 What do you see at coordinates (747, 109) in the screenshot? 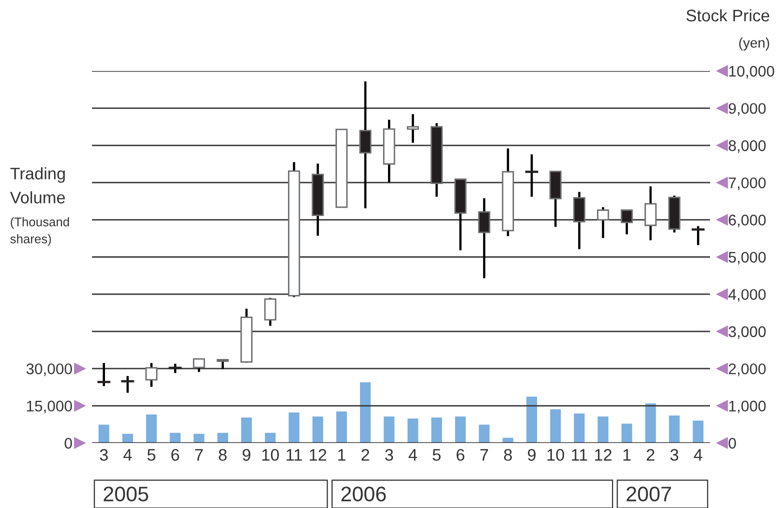
I see `y2-tick-label: 9,000` at bounding box center [747, 109].